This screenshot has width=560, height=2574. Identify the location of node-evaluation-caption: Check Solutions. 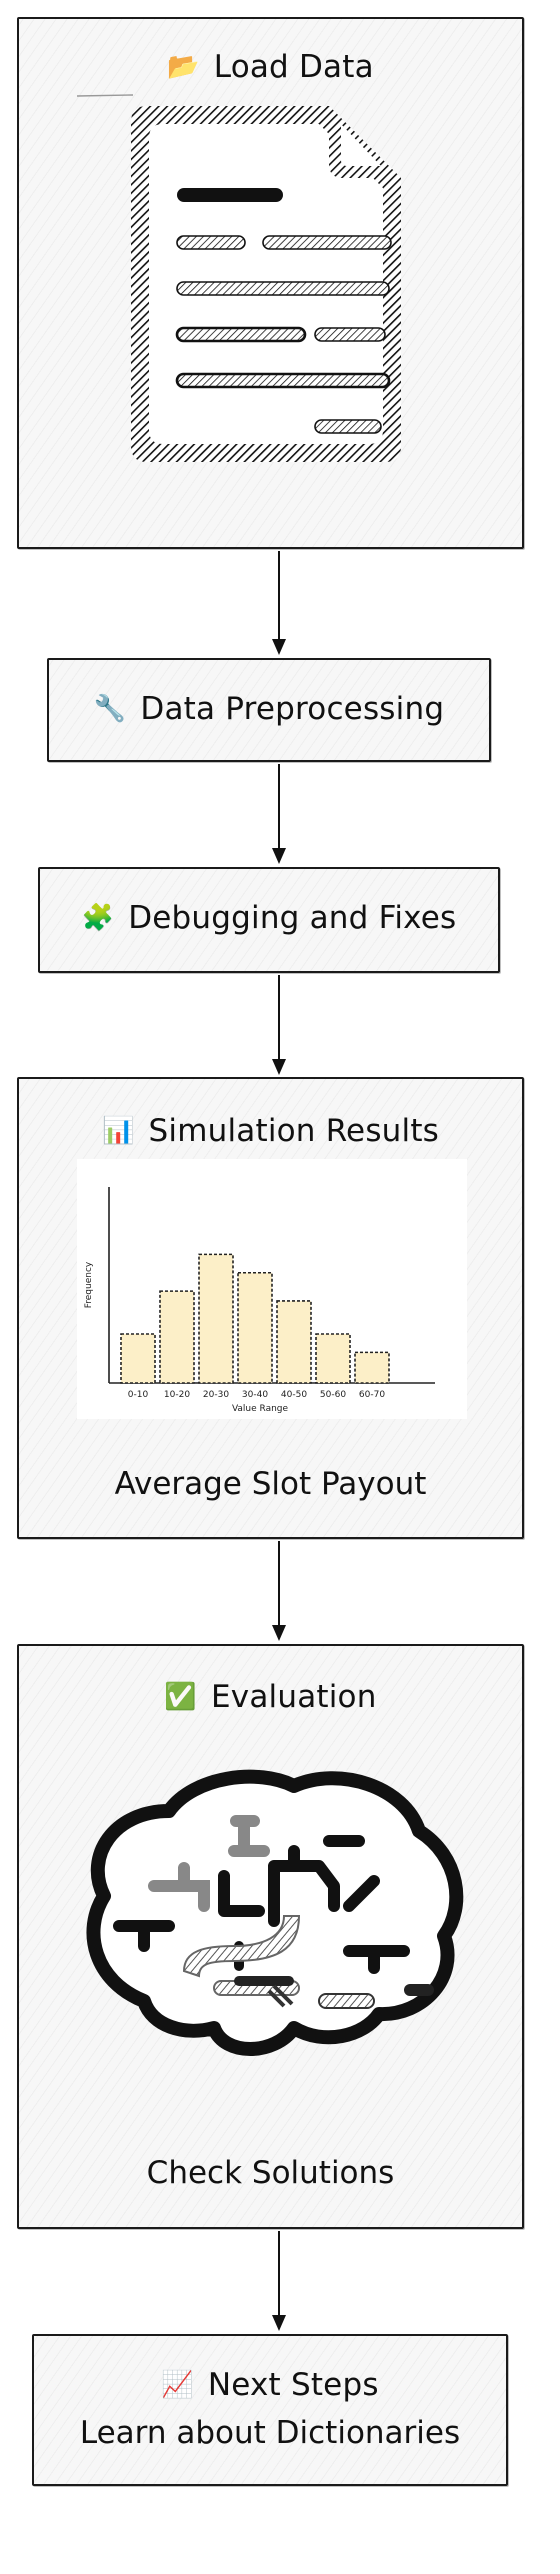
(270, 2173).